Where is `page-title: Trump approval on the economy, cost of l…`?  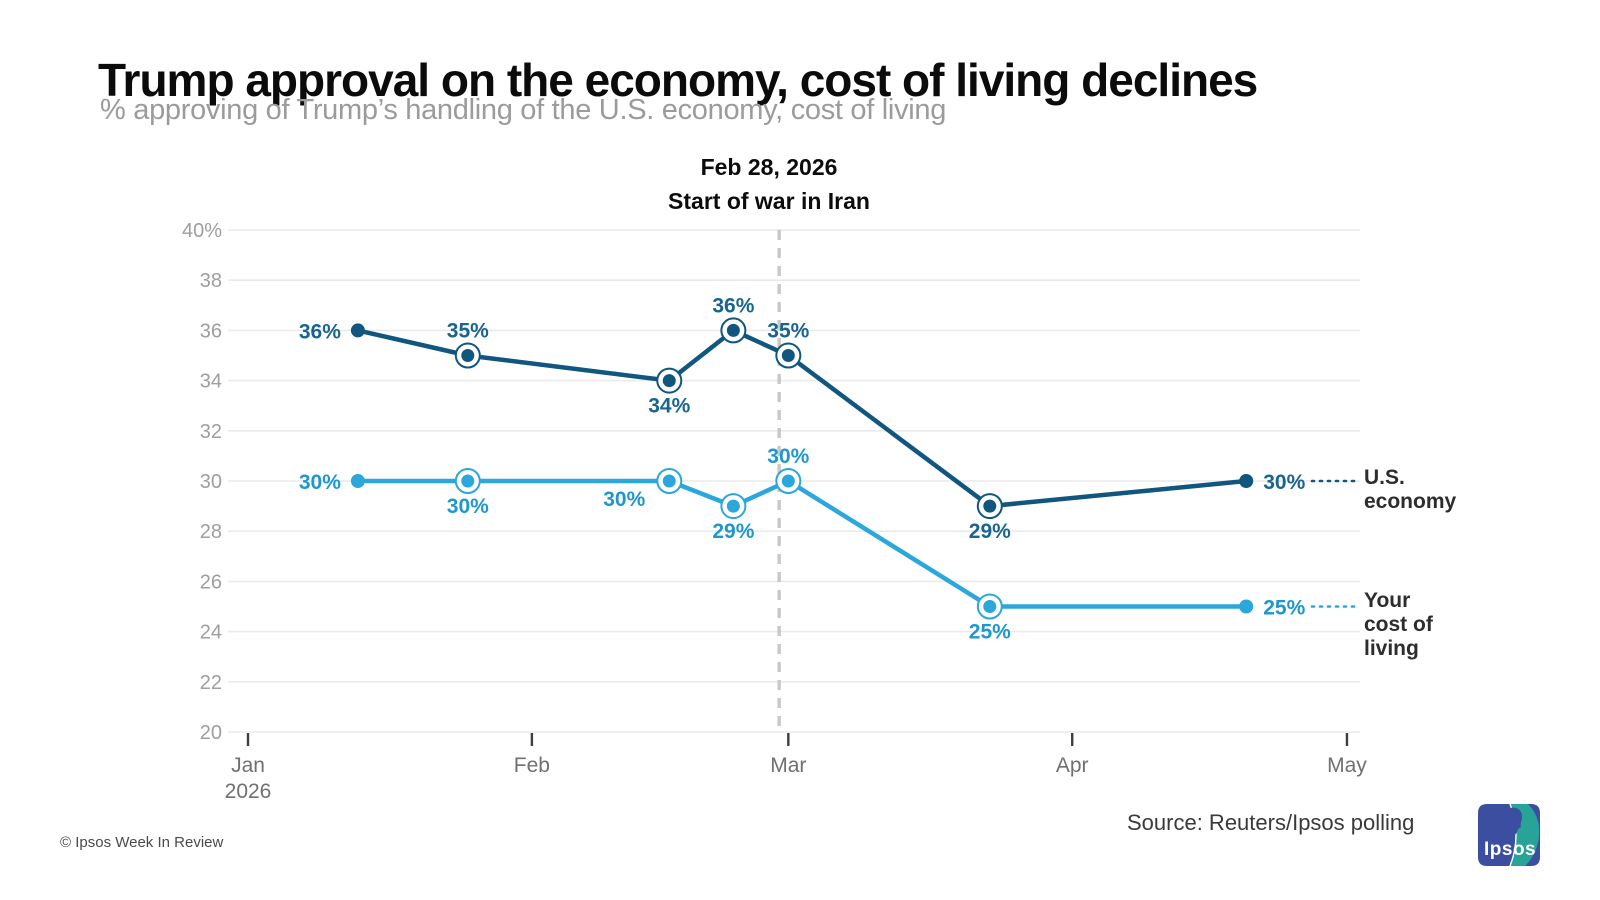 page-title: Trump approval on the economy, cost of l… is located at coordinates (678, 79).